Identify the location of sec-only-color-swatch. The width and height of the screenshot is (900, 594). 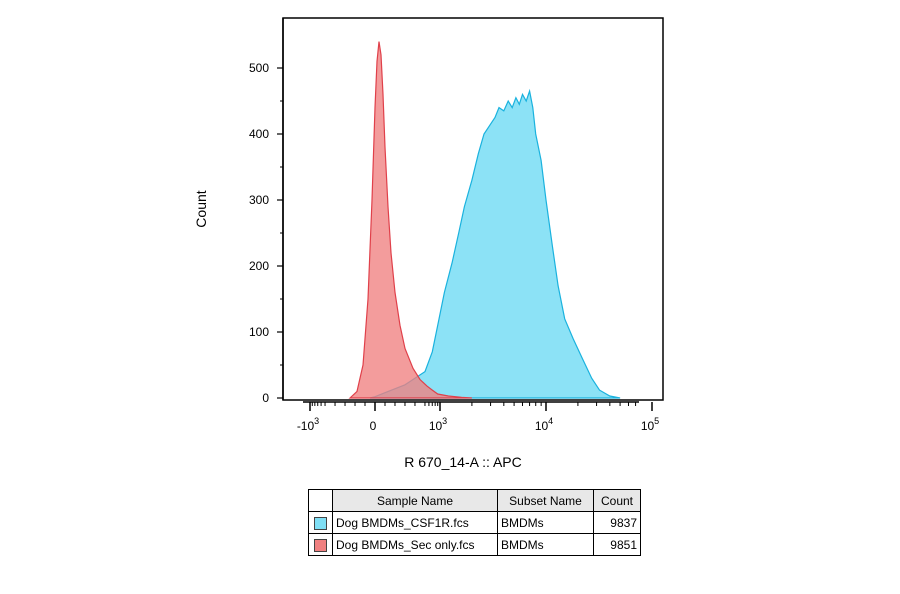
(320, 545).